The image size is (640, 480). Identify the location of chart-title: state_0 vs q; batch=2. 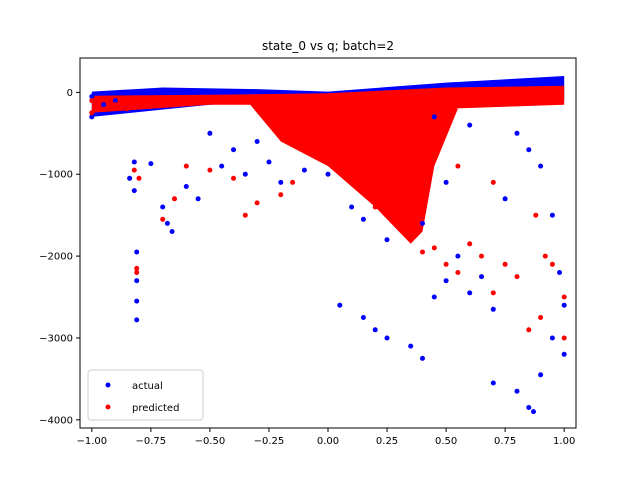
(328, 46).